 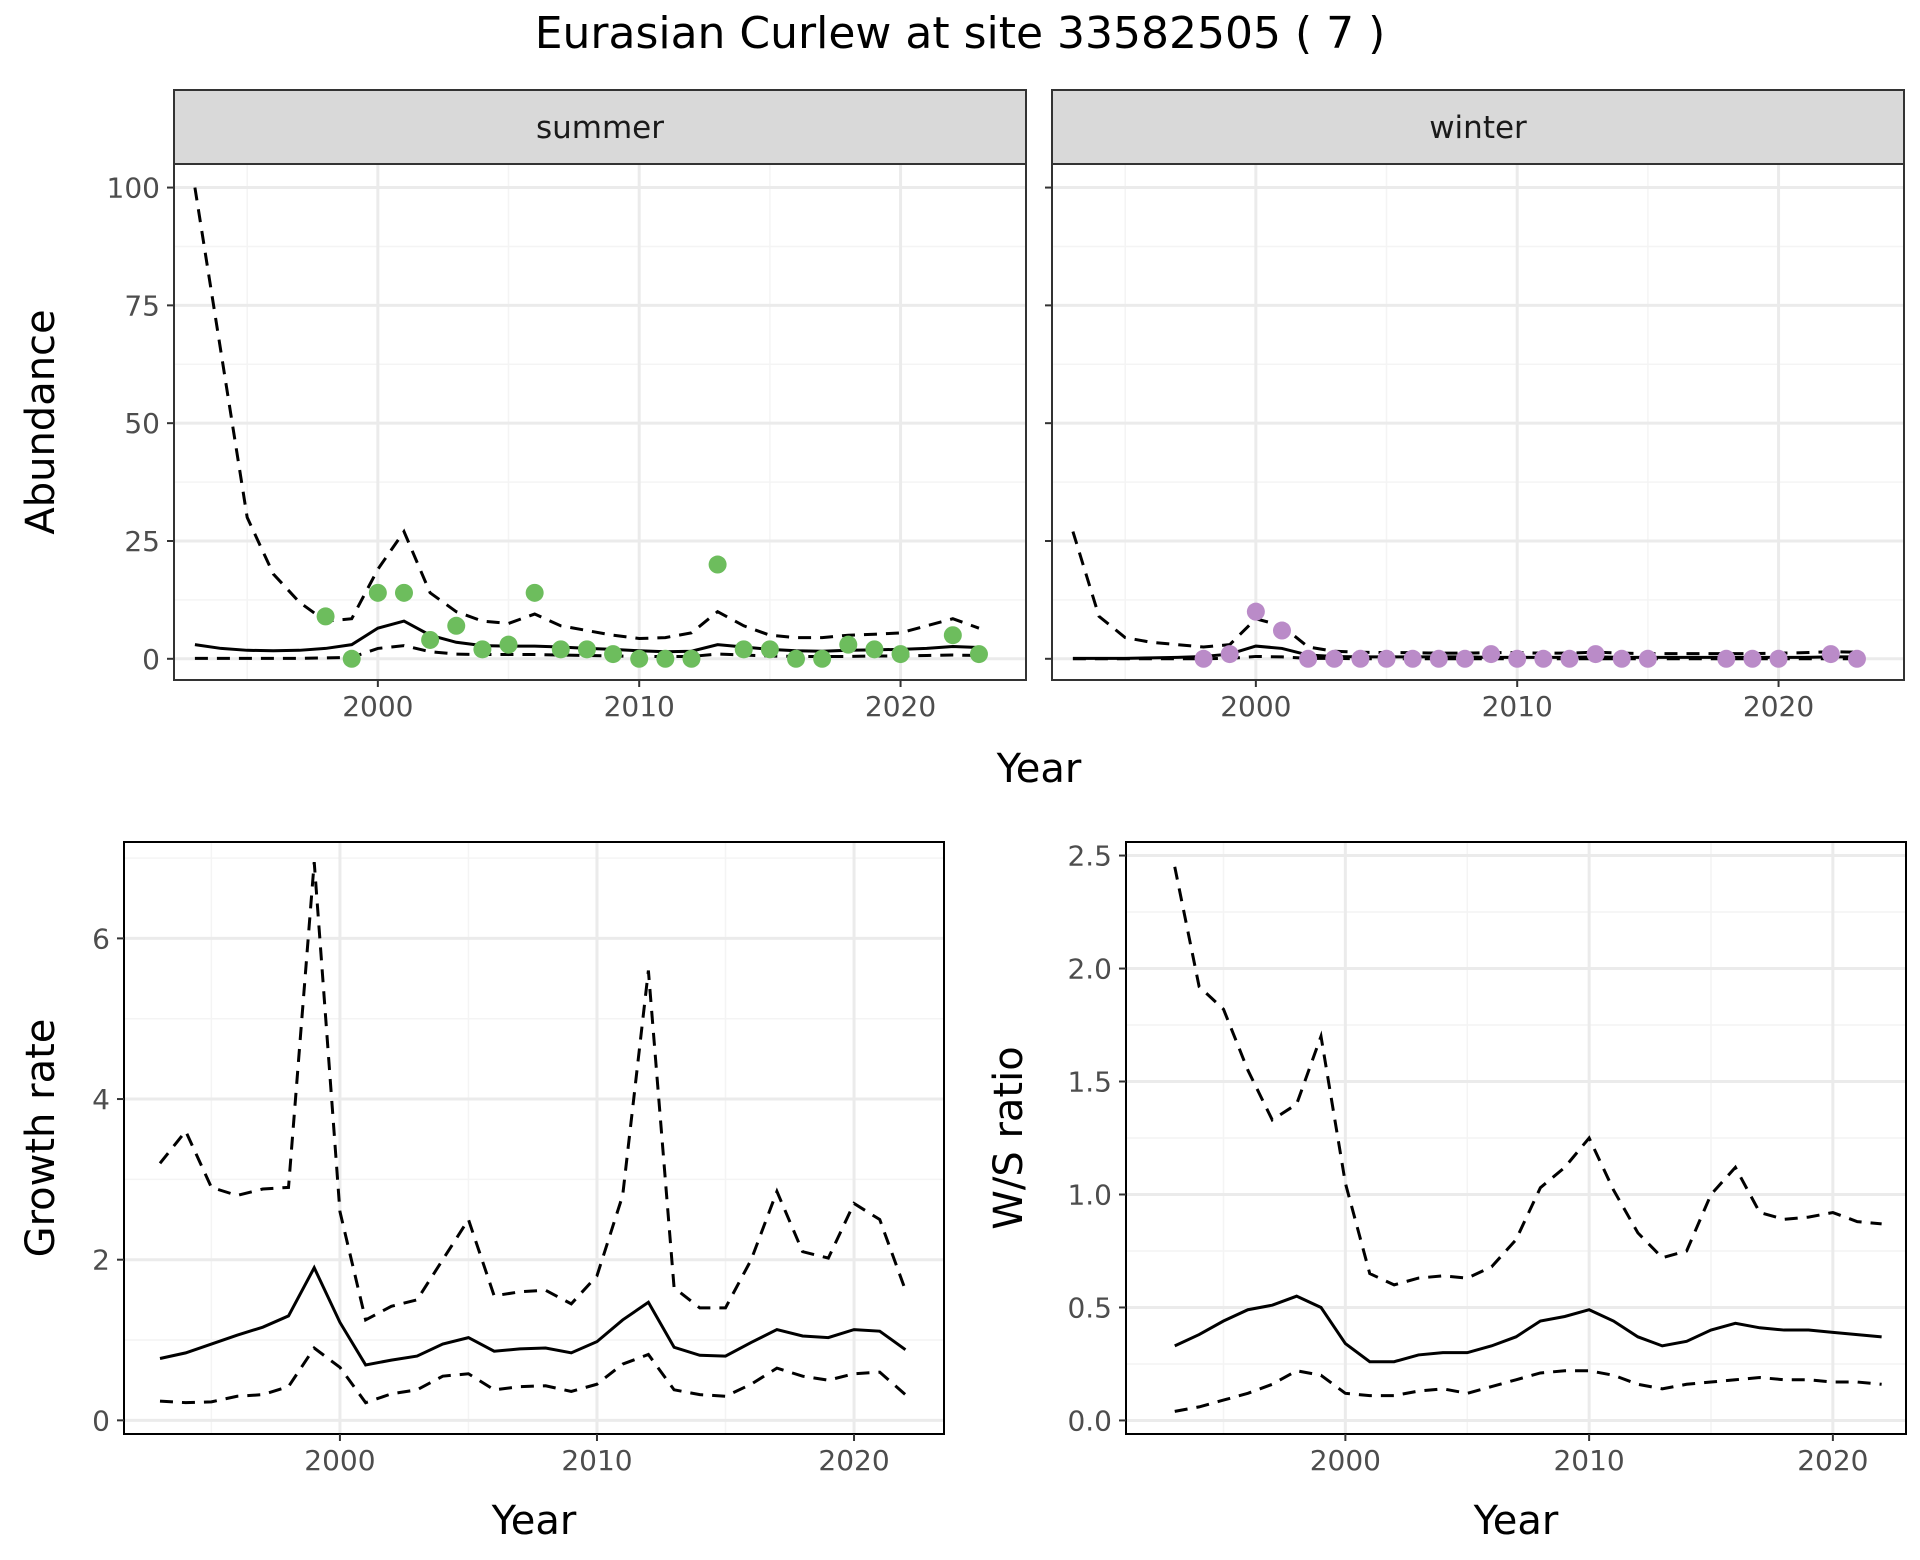 I want to click on y-tick-label: 2, so click(x=101, y=1260).